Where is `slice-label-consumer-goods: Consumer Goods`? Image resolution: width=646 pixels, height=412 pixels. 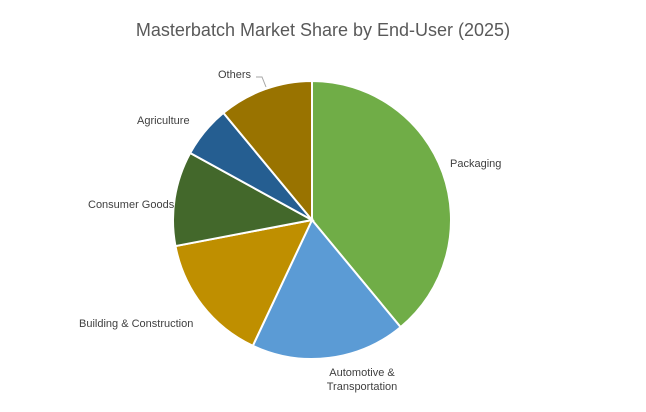
slice-label-consumer-goods: Consumer Goods is located at coordinates (131, 205).